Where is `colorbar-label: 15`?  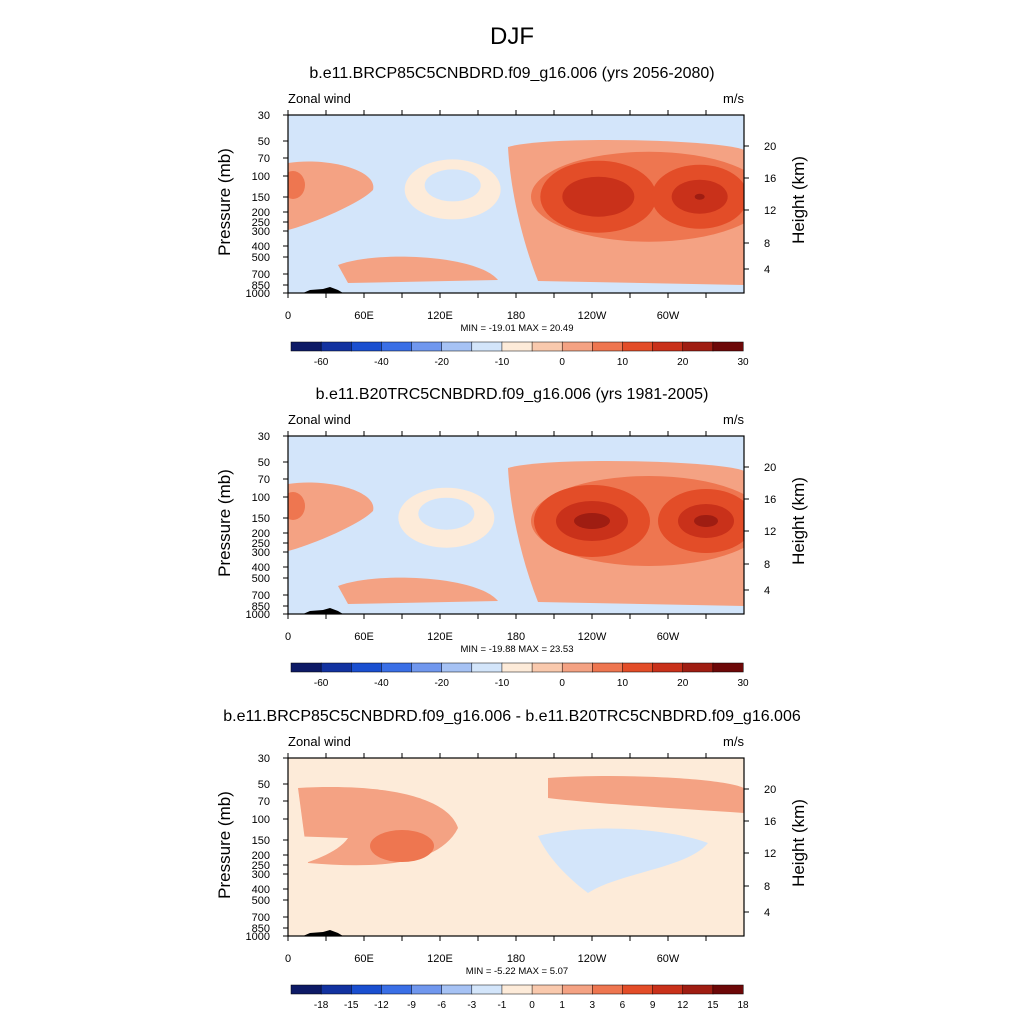 colorbar-label: 15 is located at coordinates (713, 1005).